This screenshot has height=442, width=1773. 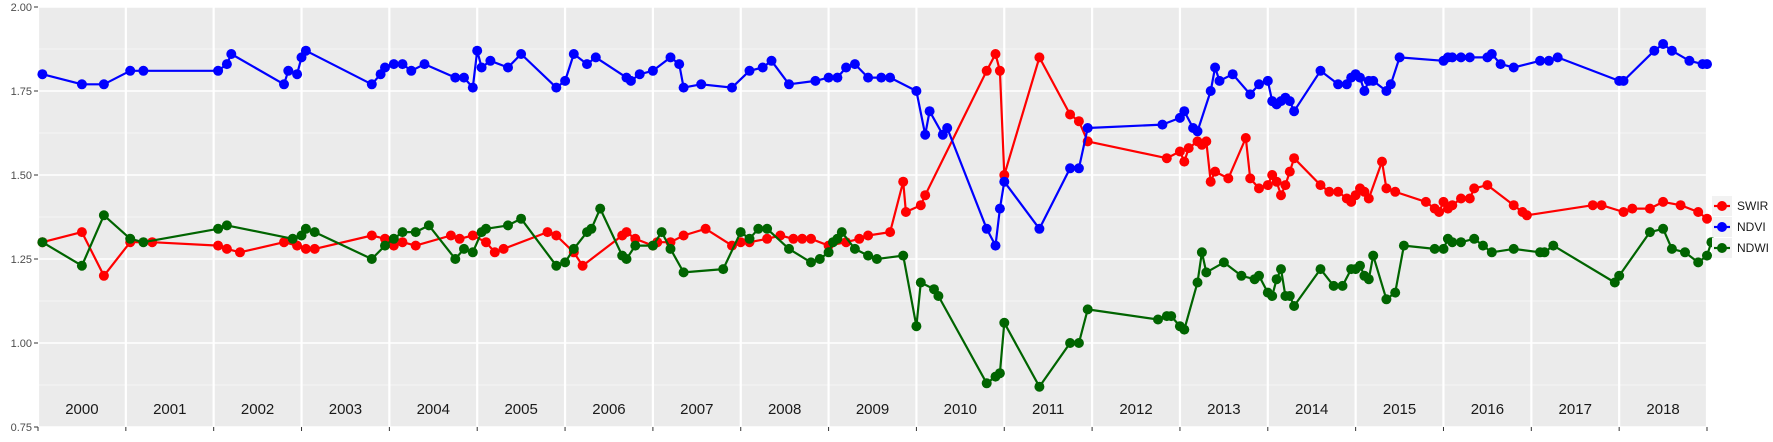 I want to click on year-label: 2018, so click(x=1662, y=409).